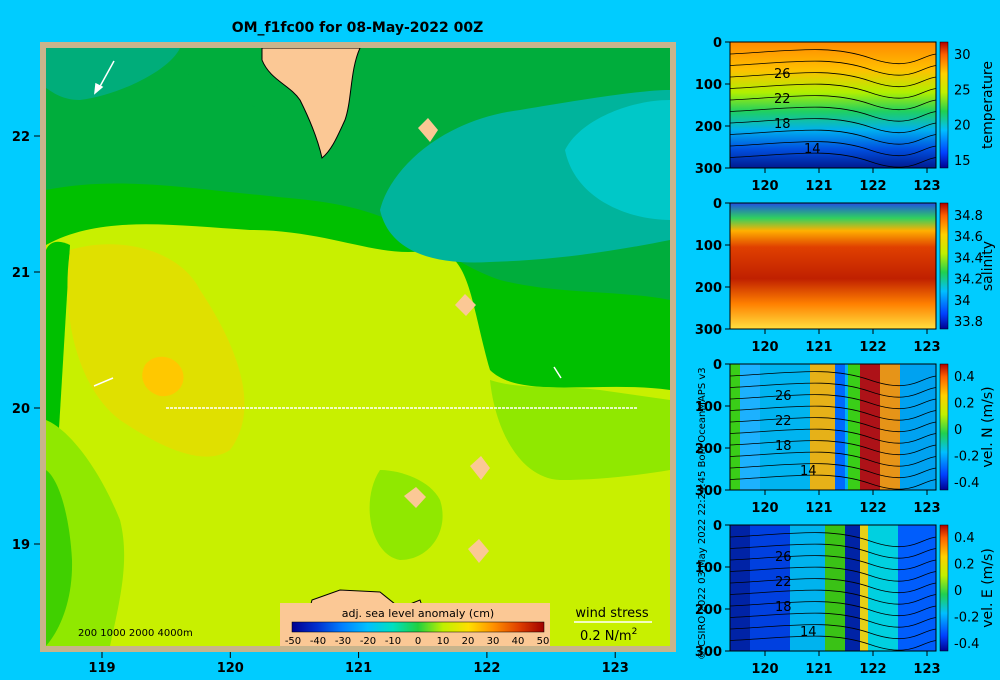  Describe the element at coordinates (418, 627) in the screenshot. I see `colorbar-gradient` at that location.